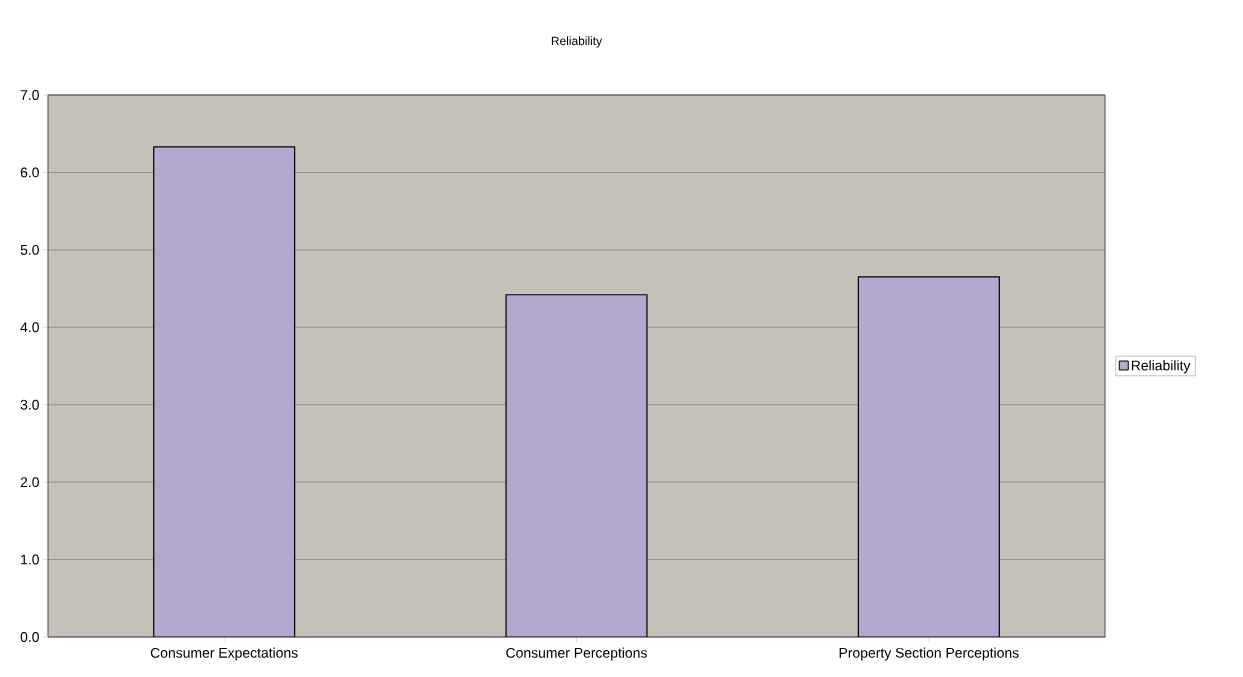  I want to click on y-tick-label: 2.0, so click(29, 482).